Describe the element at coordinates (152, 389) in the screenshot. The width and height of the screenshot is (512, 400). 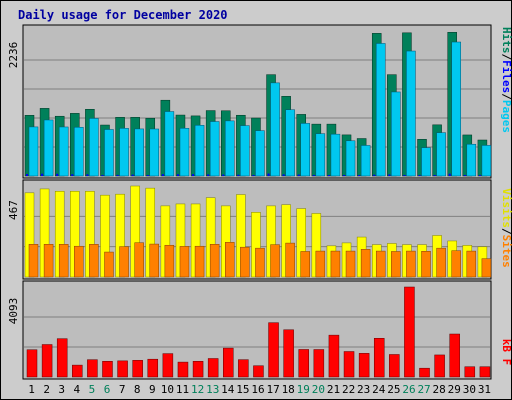
I see `x-tick-label: 9` at that location.